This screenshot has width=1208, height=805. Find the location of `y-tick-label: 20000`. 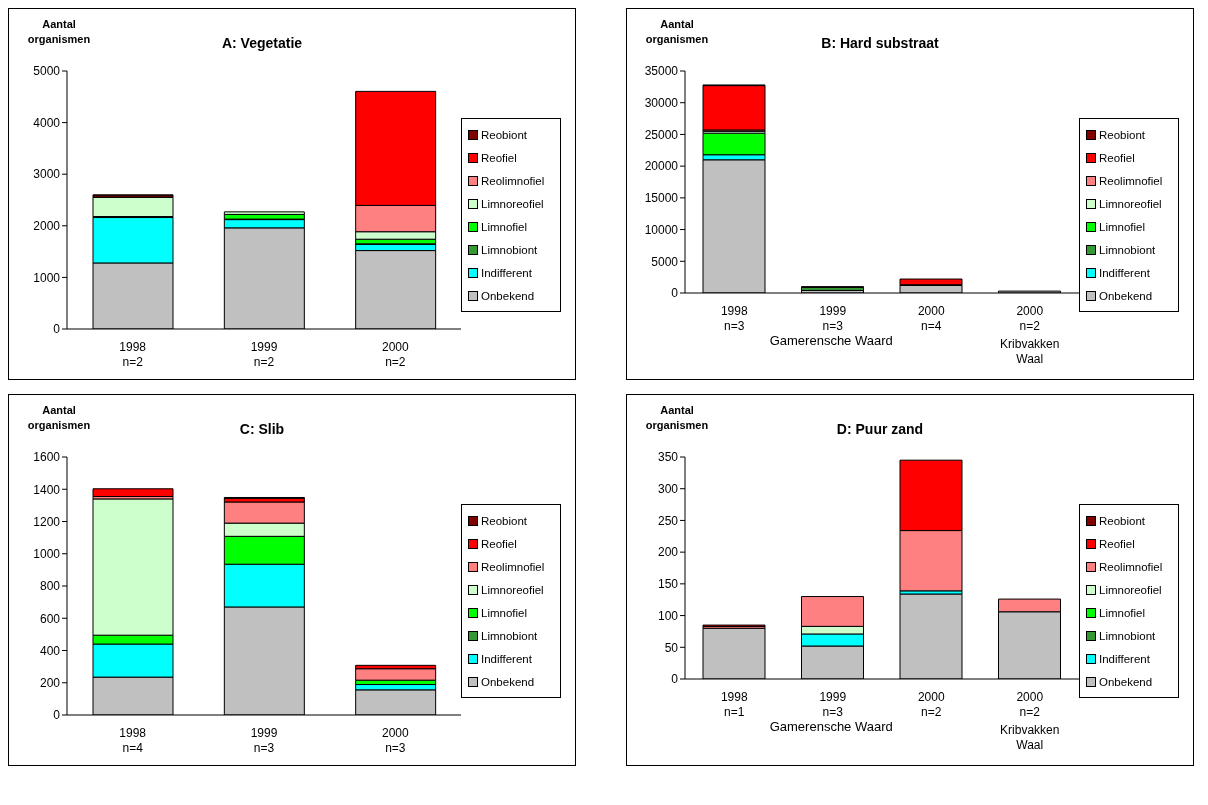

y-tick-label: 20000 is located at coordinates (661, 166).